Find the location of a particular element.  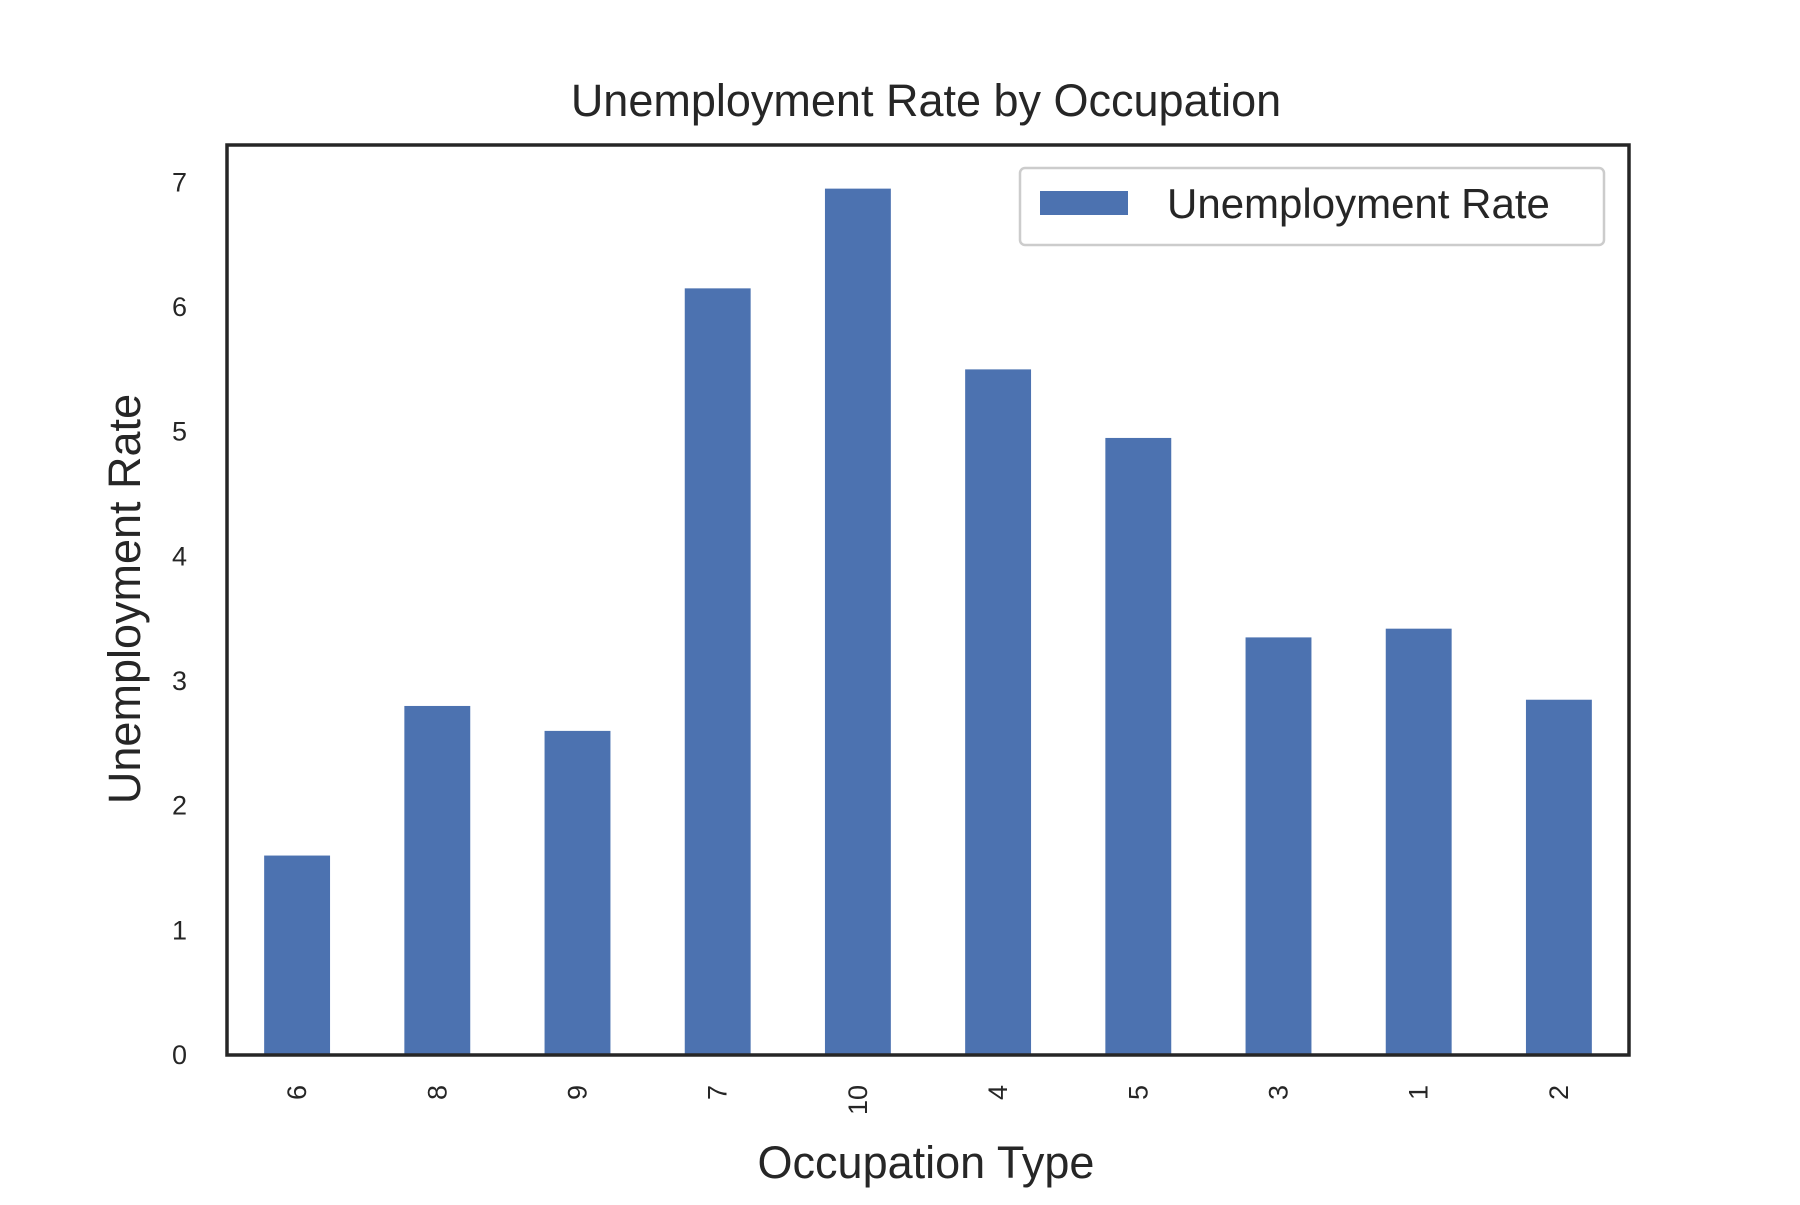

legend-box is located at coordinates (1312, 206).